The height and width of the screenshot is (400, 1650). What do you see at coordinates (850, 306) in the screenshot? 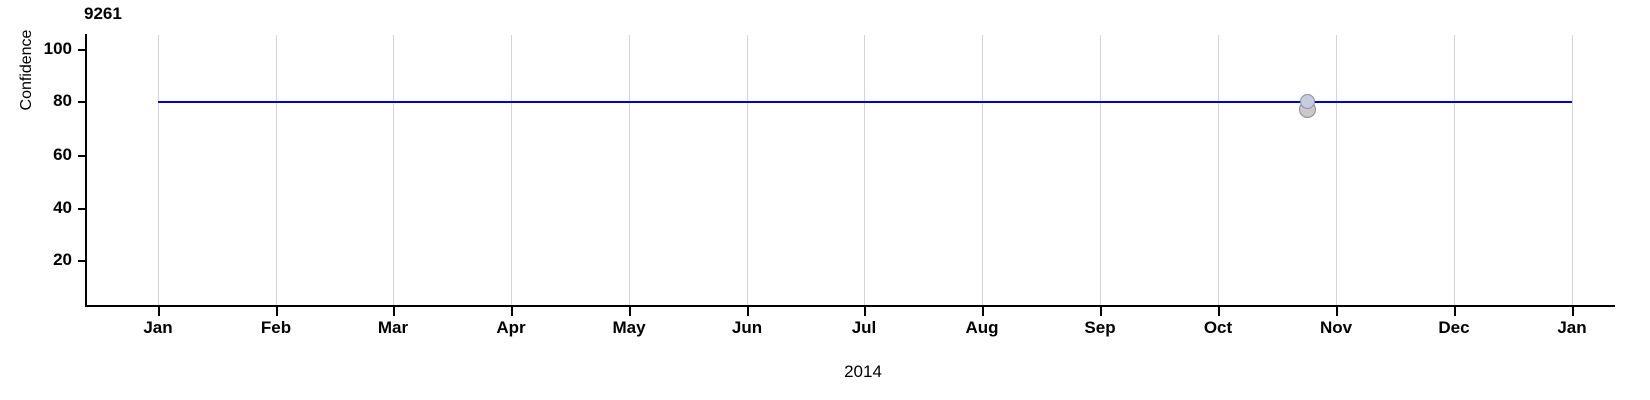
I see `x-axis-line` at bounding box center [850, 306].